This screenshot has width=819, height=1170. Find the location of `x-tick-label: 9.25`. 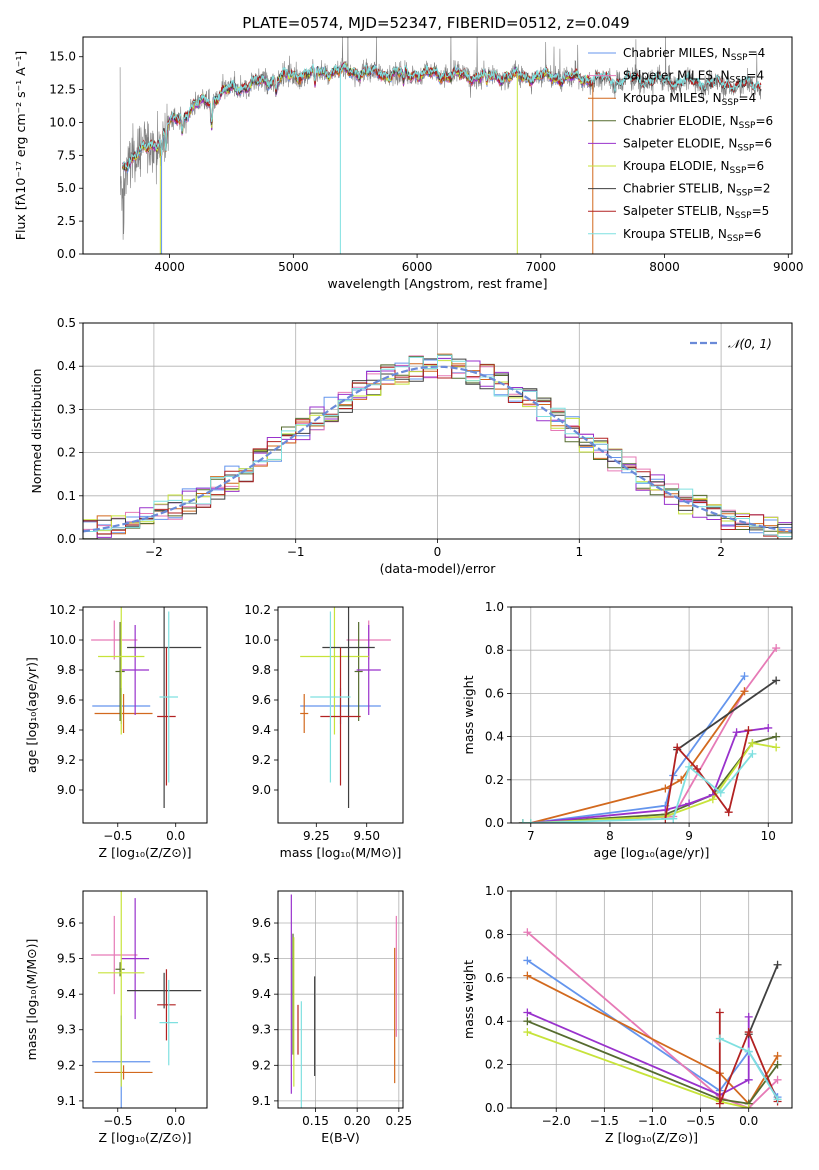

x-tick-label: 9.25 is located at coordinates (316, 836).